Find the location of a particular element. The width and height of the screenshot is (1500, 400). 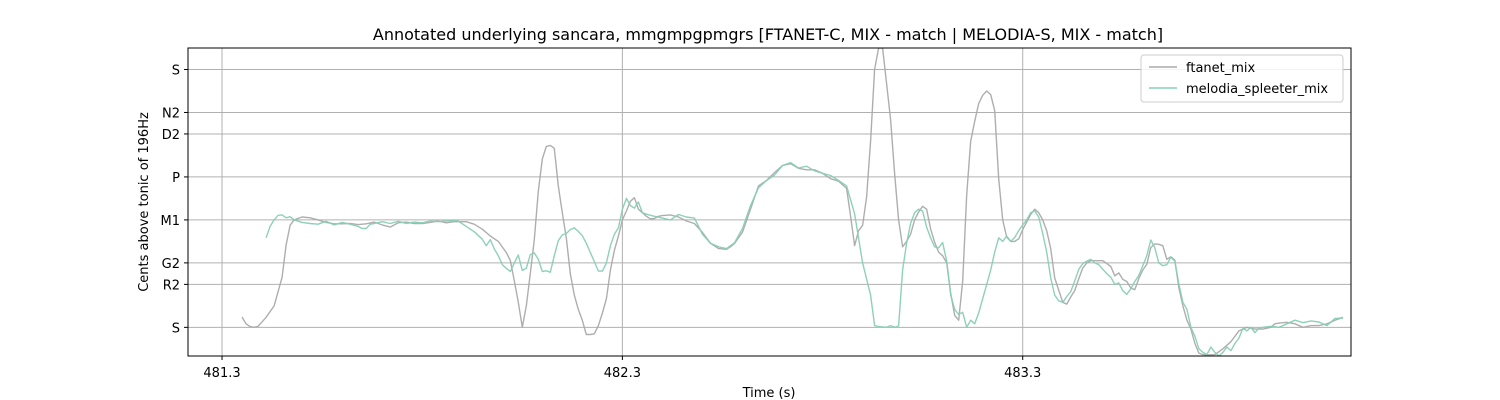

y-tick-label: P is located at coordinates (176, 178).